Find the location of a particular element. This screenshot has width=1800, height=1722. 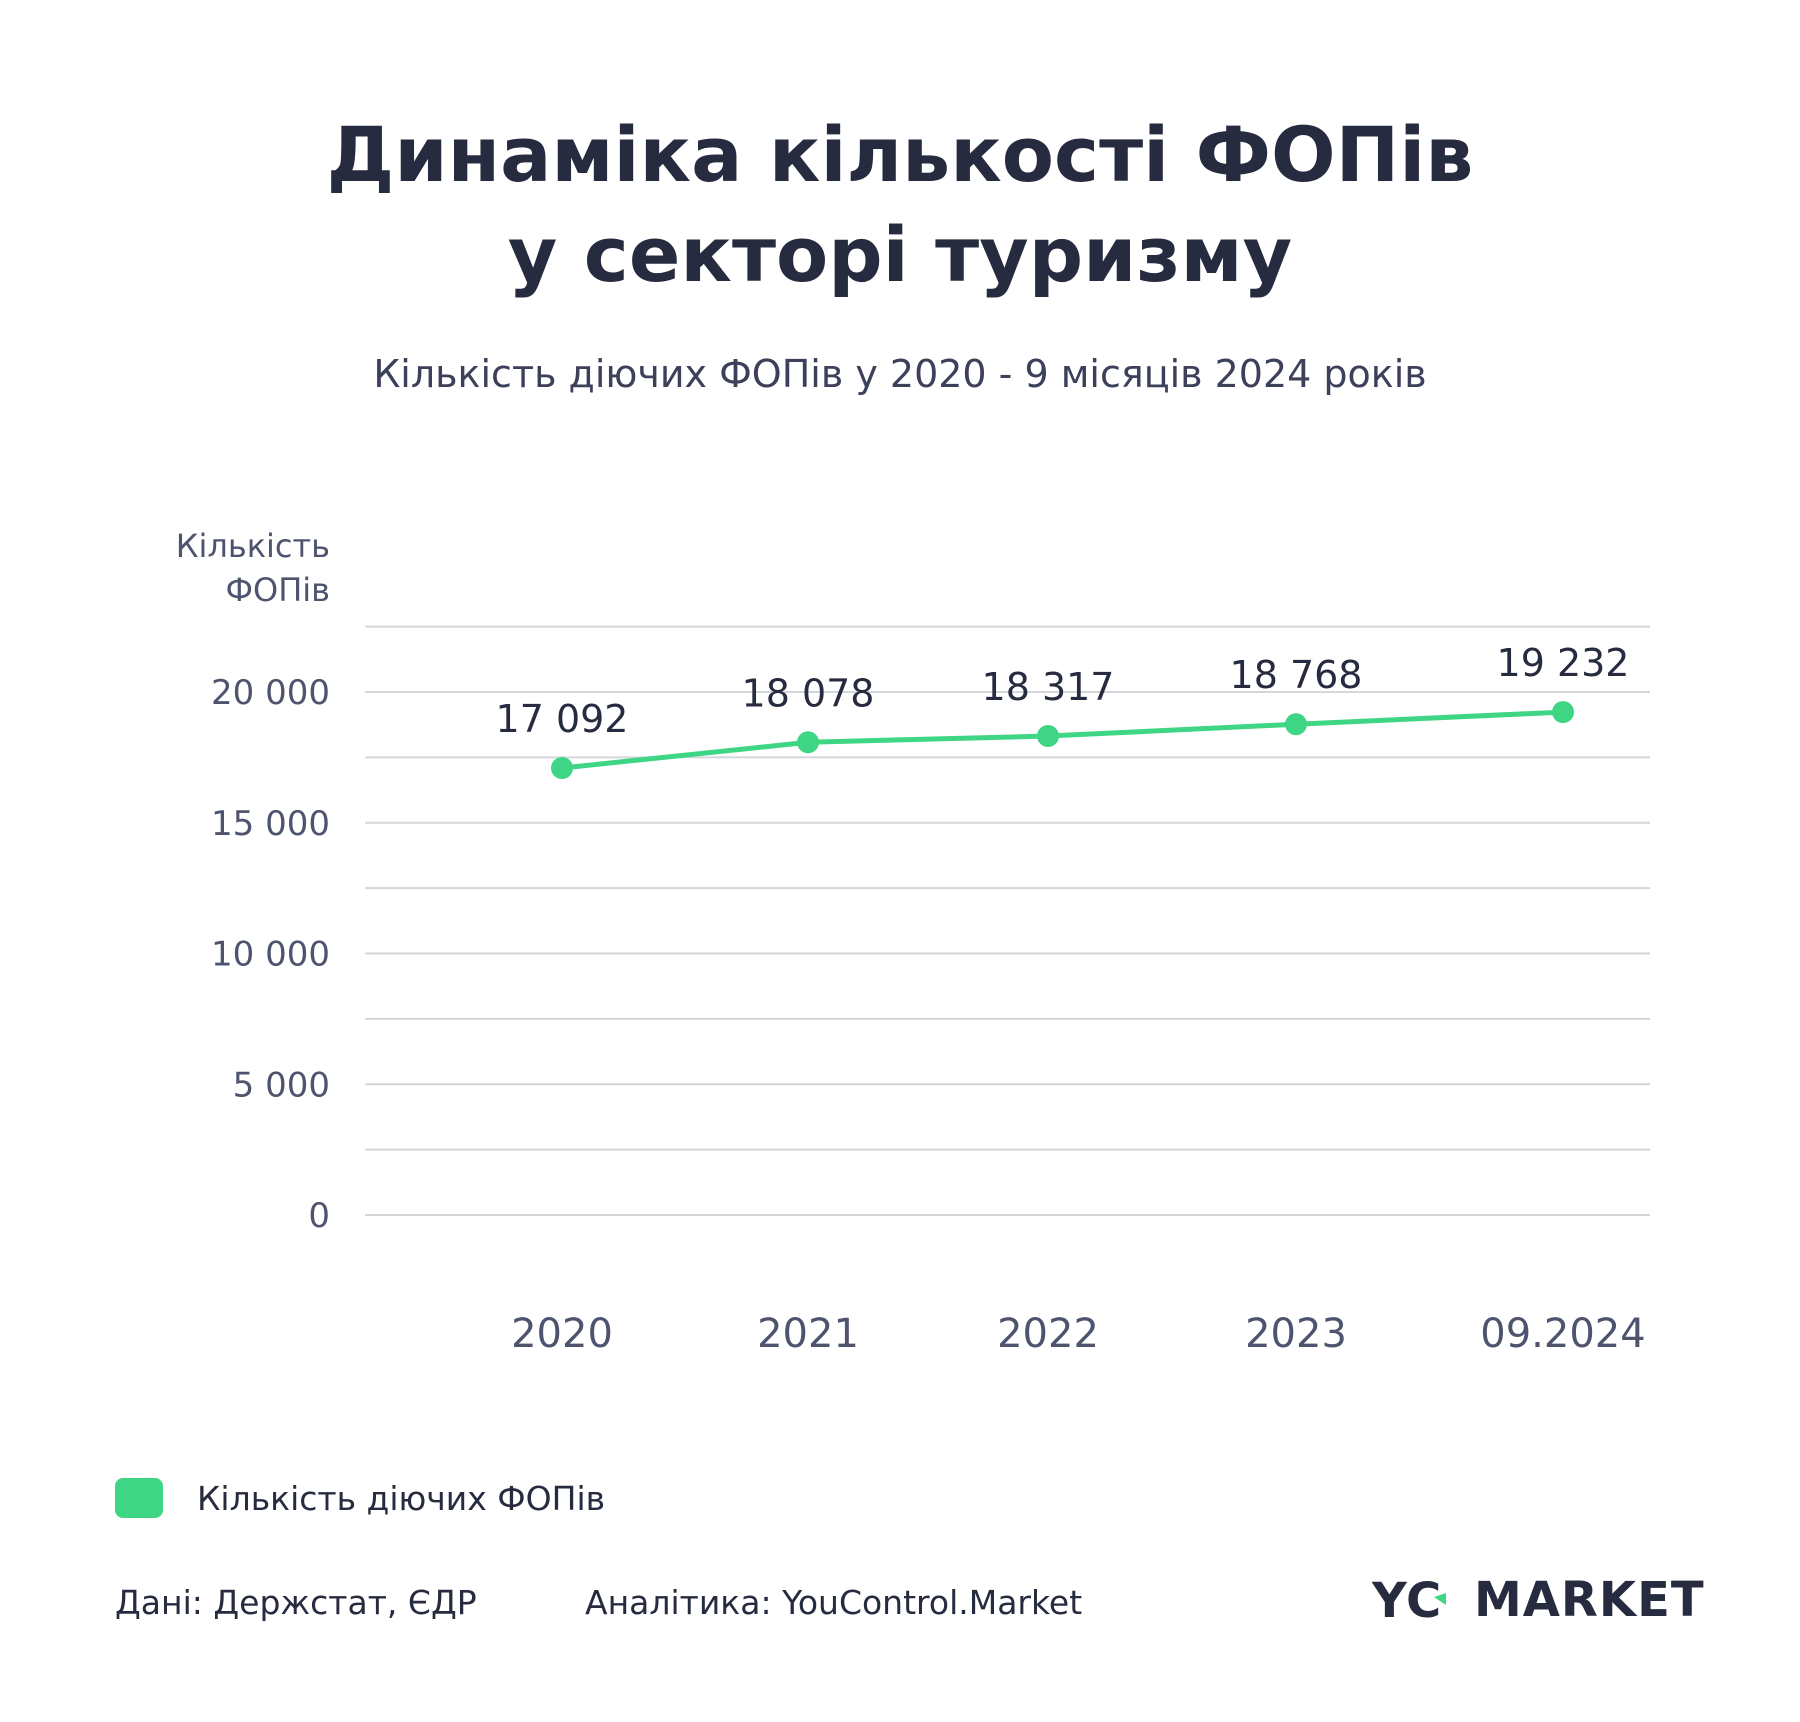

legend: Кількість діючих ФОПів is located at coordinates (360, 1498).